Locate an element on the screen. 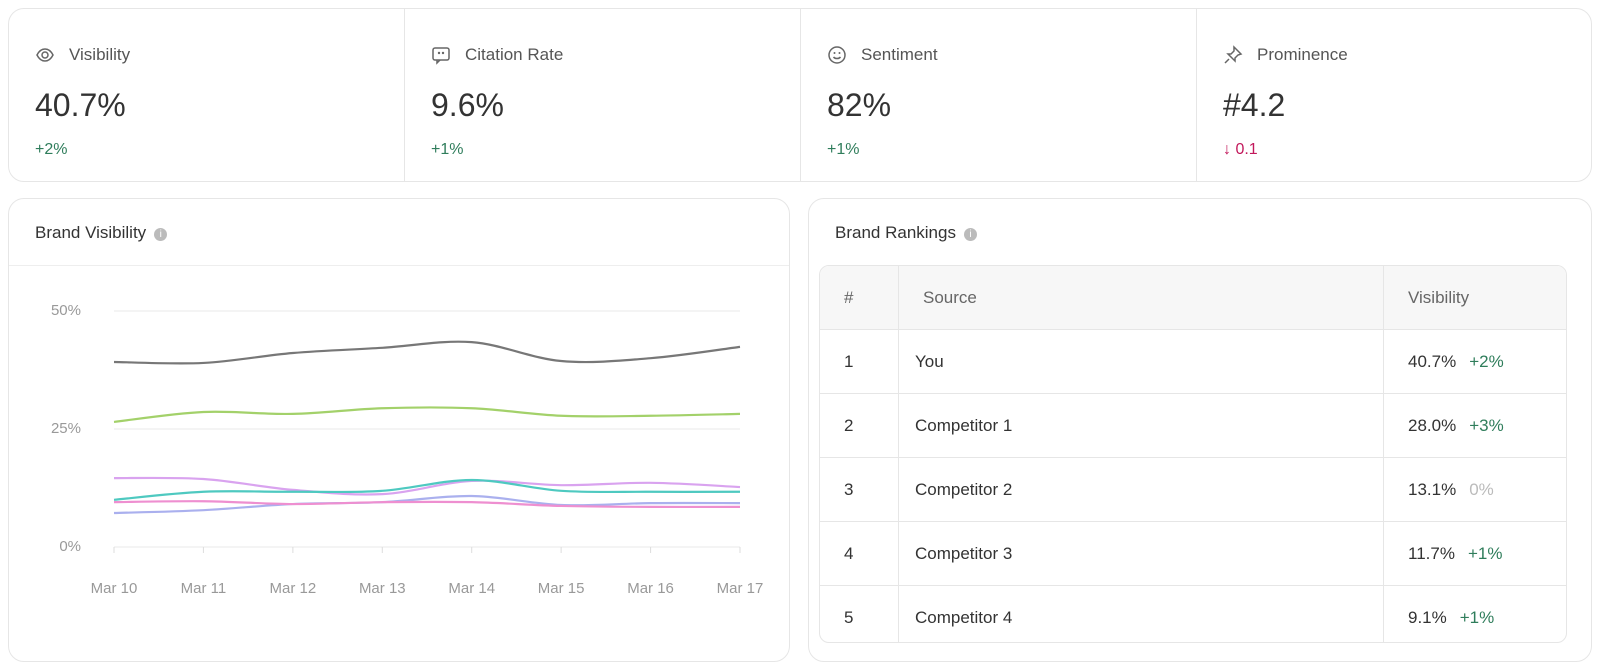 This screenshot has height=671, width=1600. change: +3% is located at coordinates (1486, 425).